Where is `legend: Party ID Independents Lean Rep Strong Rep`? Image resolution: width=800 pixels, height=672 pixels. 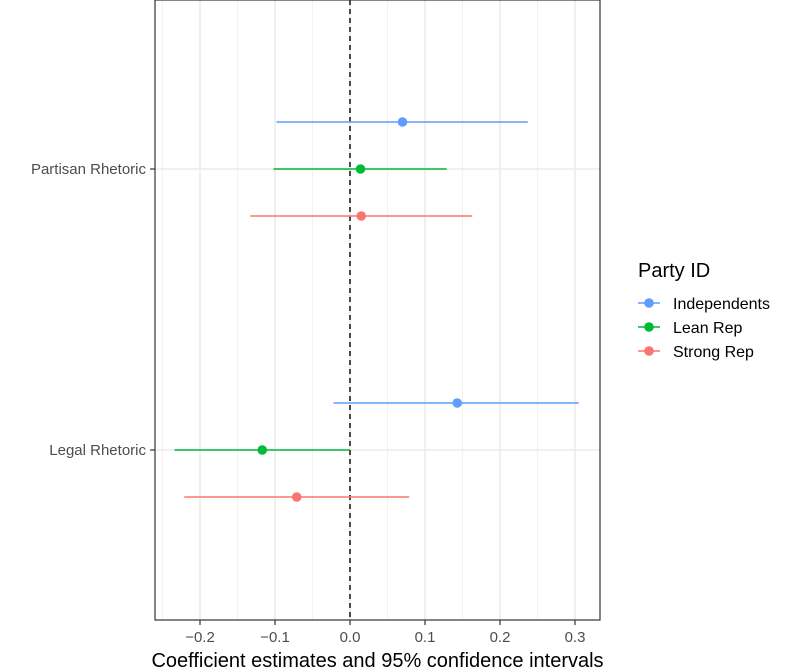 legend: Party ID Independents Lean Rep Strong Rep is located at coordinates (704, 310).